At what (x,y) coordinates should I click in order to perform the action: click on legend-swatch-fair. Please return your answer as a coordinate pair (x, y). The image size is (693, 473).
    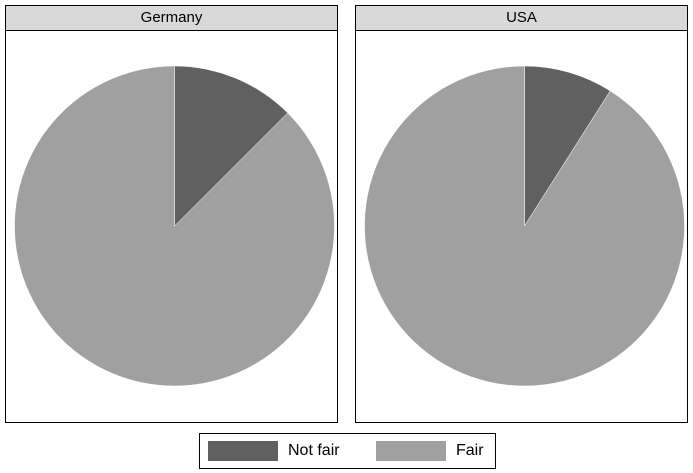
    Looking at the image, I should click on (411, 451).